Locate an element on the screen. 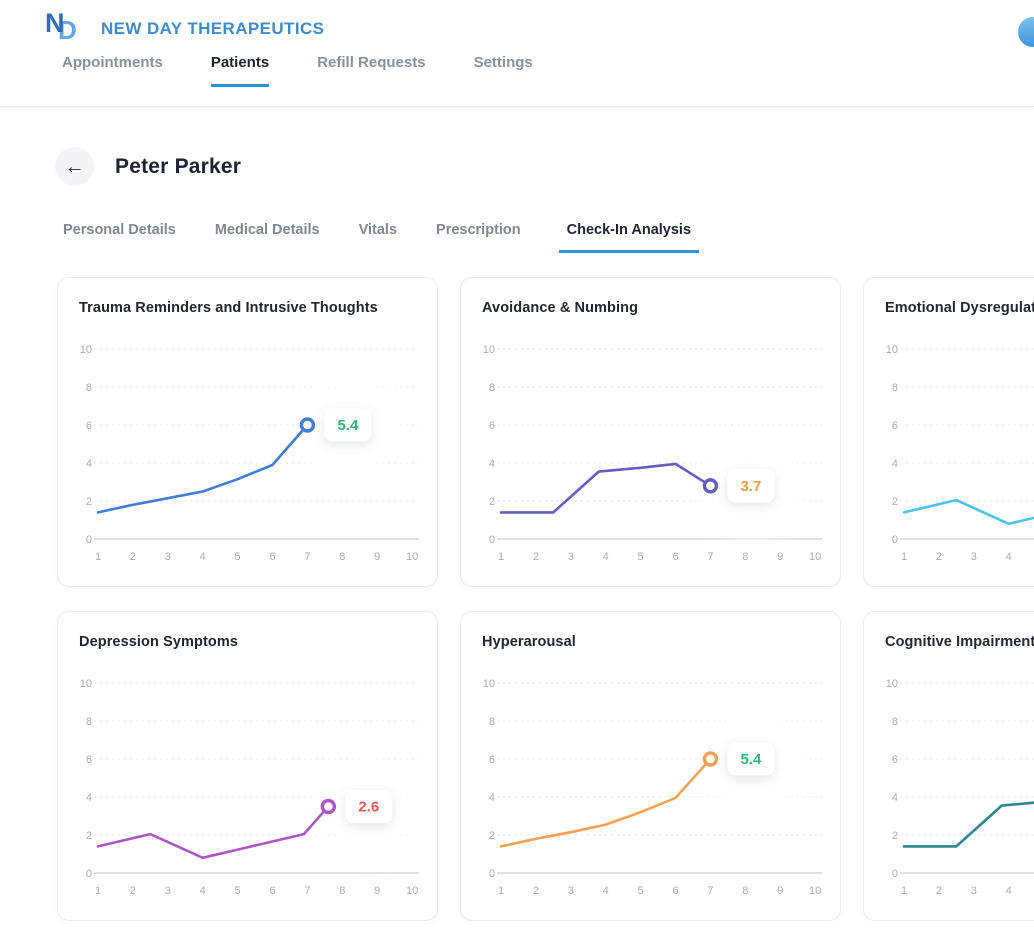 The height and width of the screenshot is (928, 1034). back-button: ← is located at coordinates (74, 166).